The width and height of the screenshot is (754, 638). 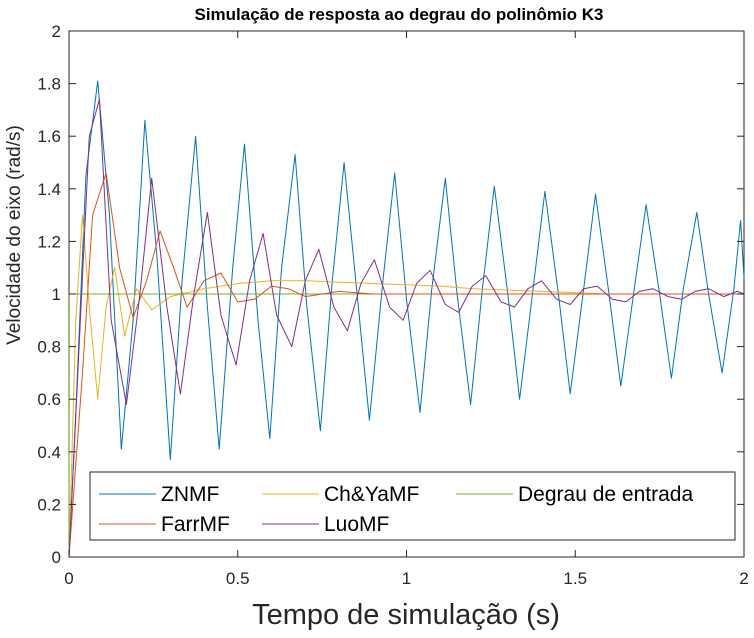 What do you see at coordinates (14, 235) in the screenshot?
I see `y-axis-label: Velocidade do eixo (rad/s)` at bounding box center [14, 235].